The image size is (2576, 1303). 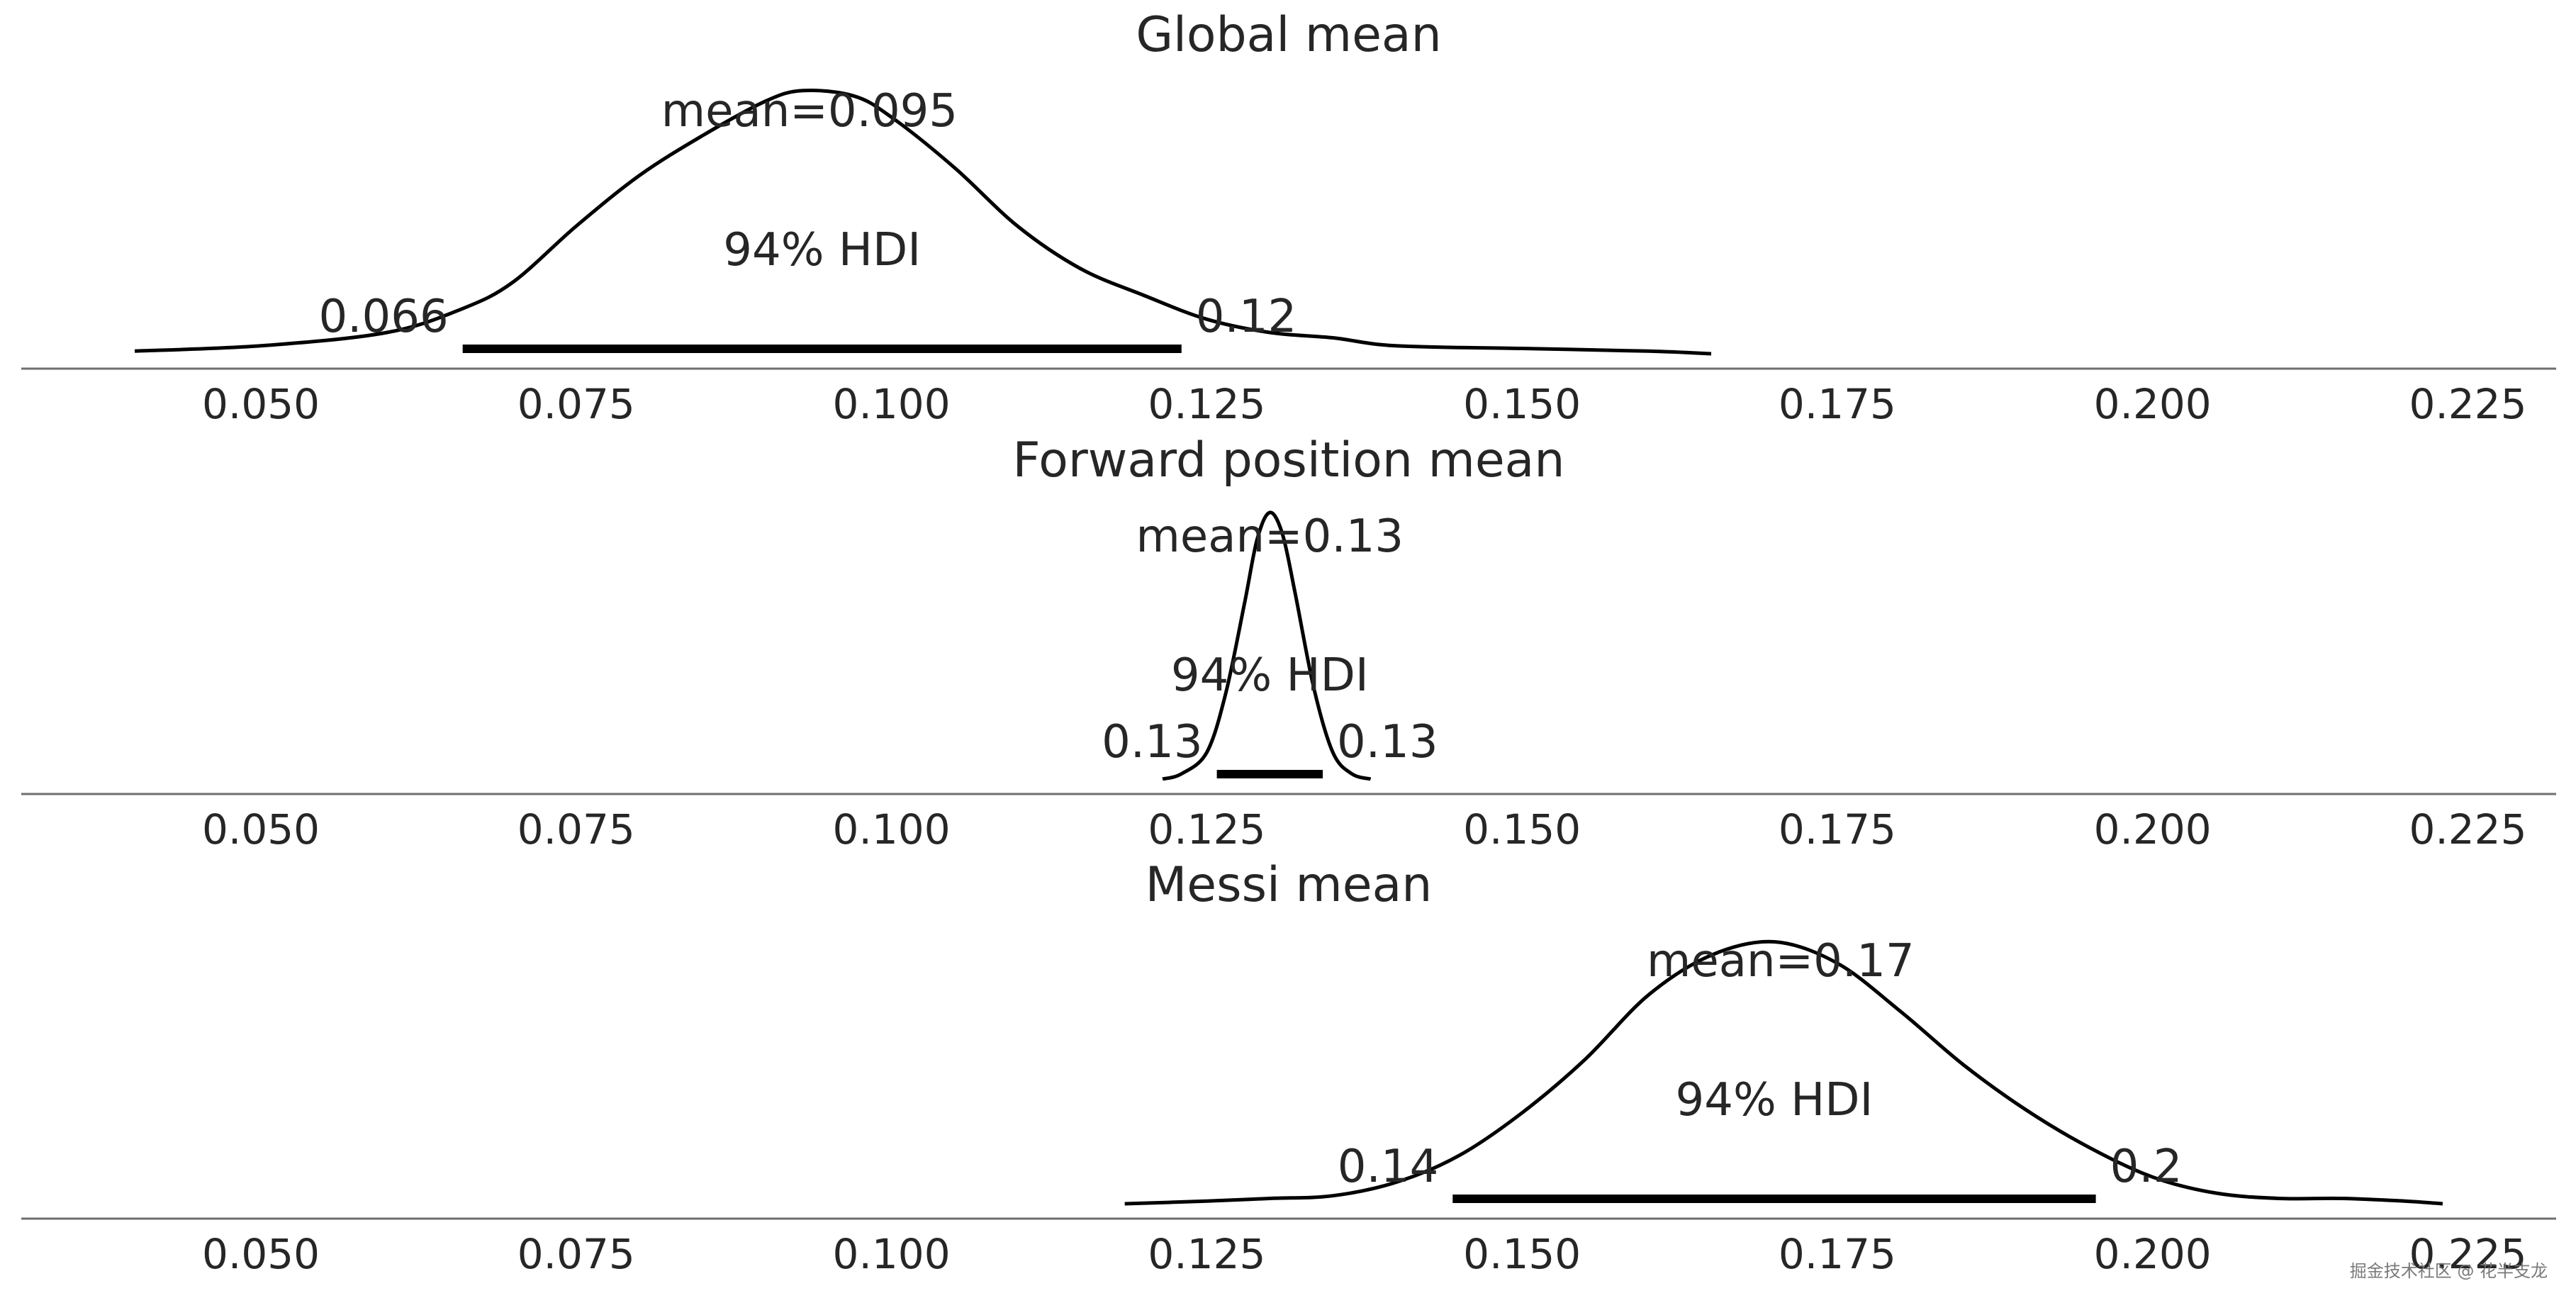 What do you see at coordinates (383, 317) in the screenshot?
I see `hdi-low-label: 0.066` at bounding box center [383, 317].